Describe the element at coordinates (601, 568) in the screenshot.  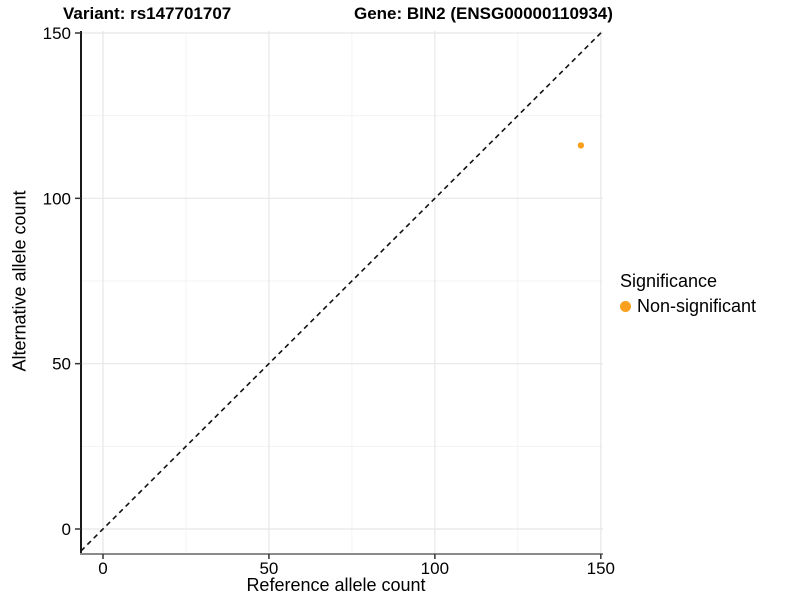
I see `x-tick-label: 150` at that location.